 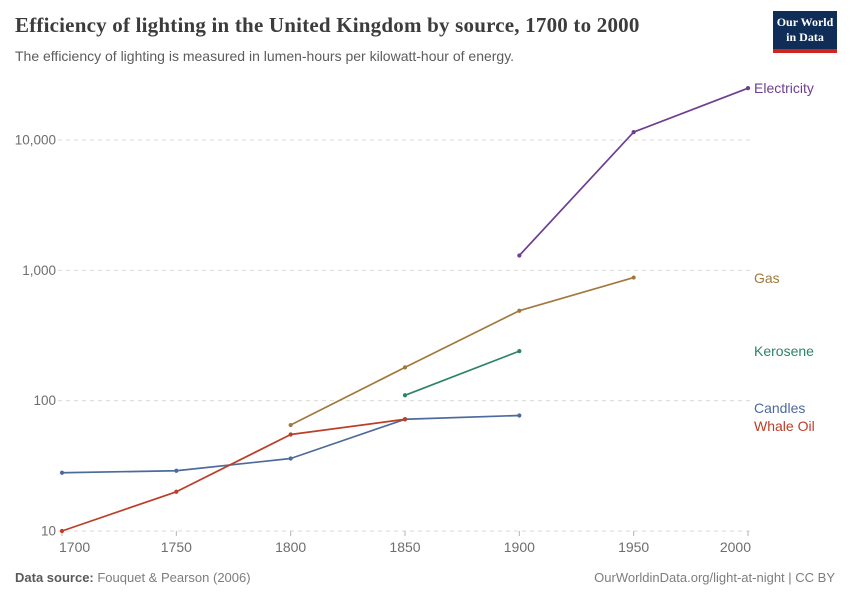 I want to click on series-line-kerosene, so click(x=462, y=373).